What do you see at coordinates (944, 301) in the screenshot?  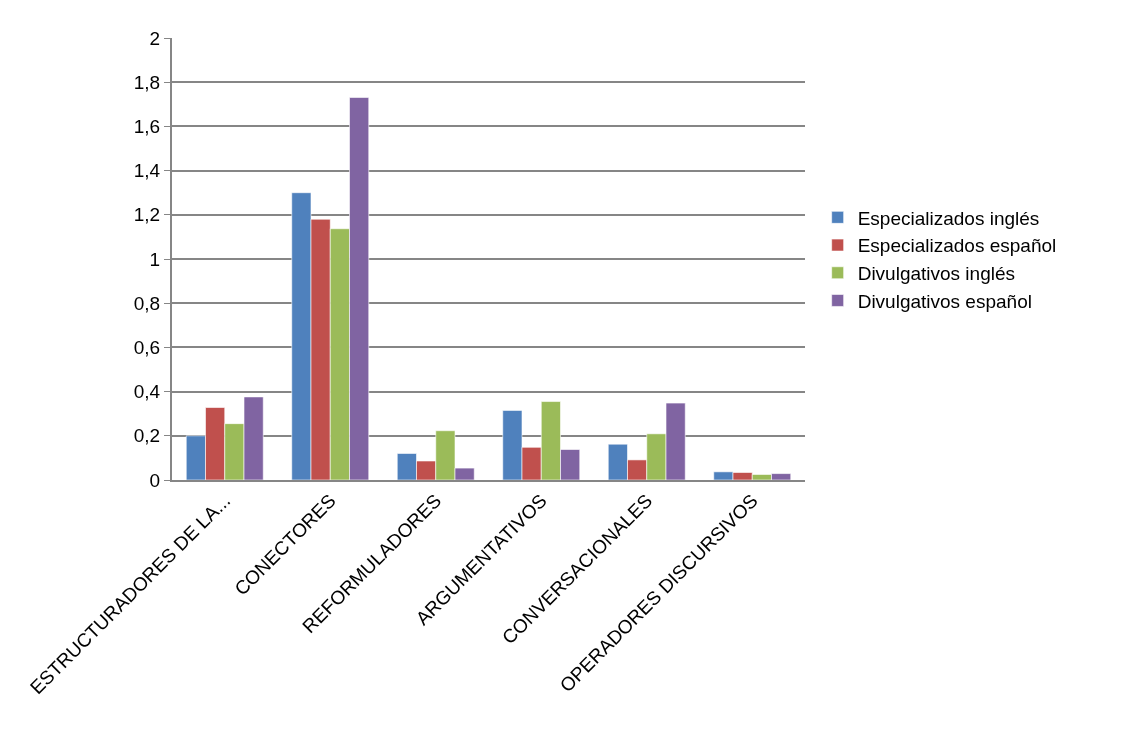 I see `legend-label: Divulgativos español` at bounding box center [944, 301].